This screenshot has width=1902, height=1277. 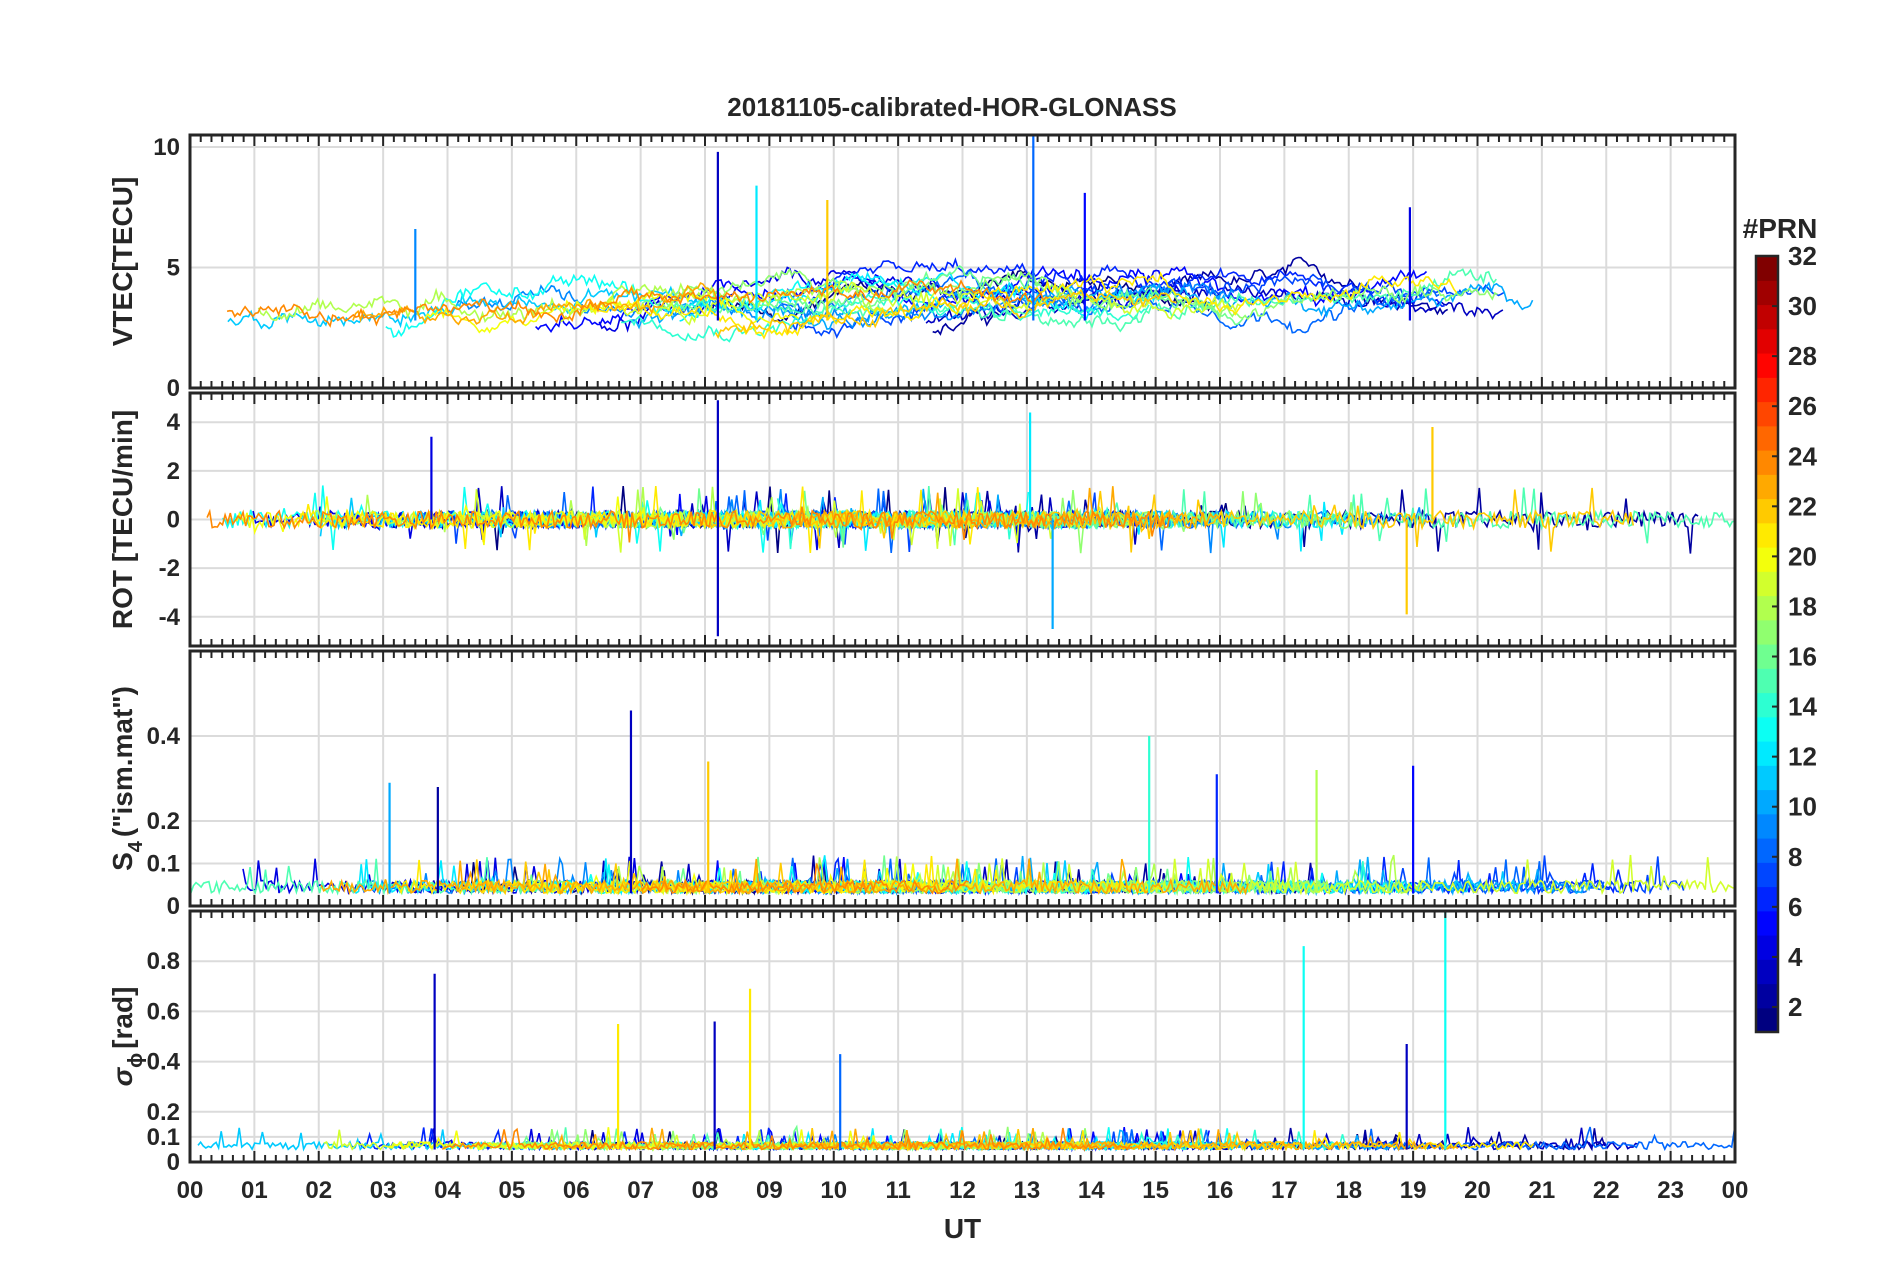 I want to click on y-axis-label: S4 ("ism.mat"), so click(x=127, y=778).